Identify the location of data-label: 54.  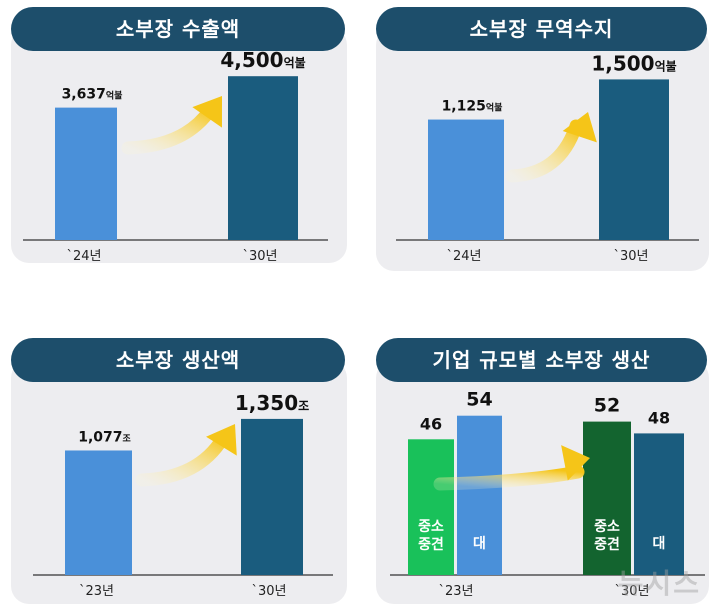
(479, 400).